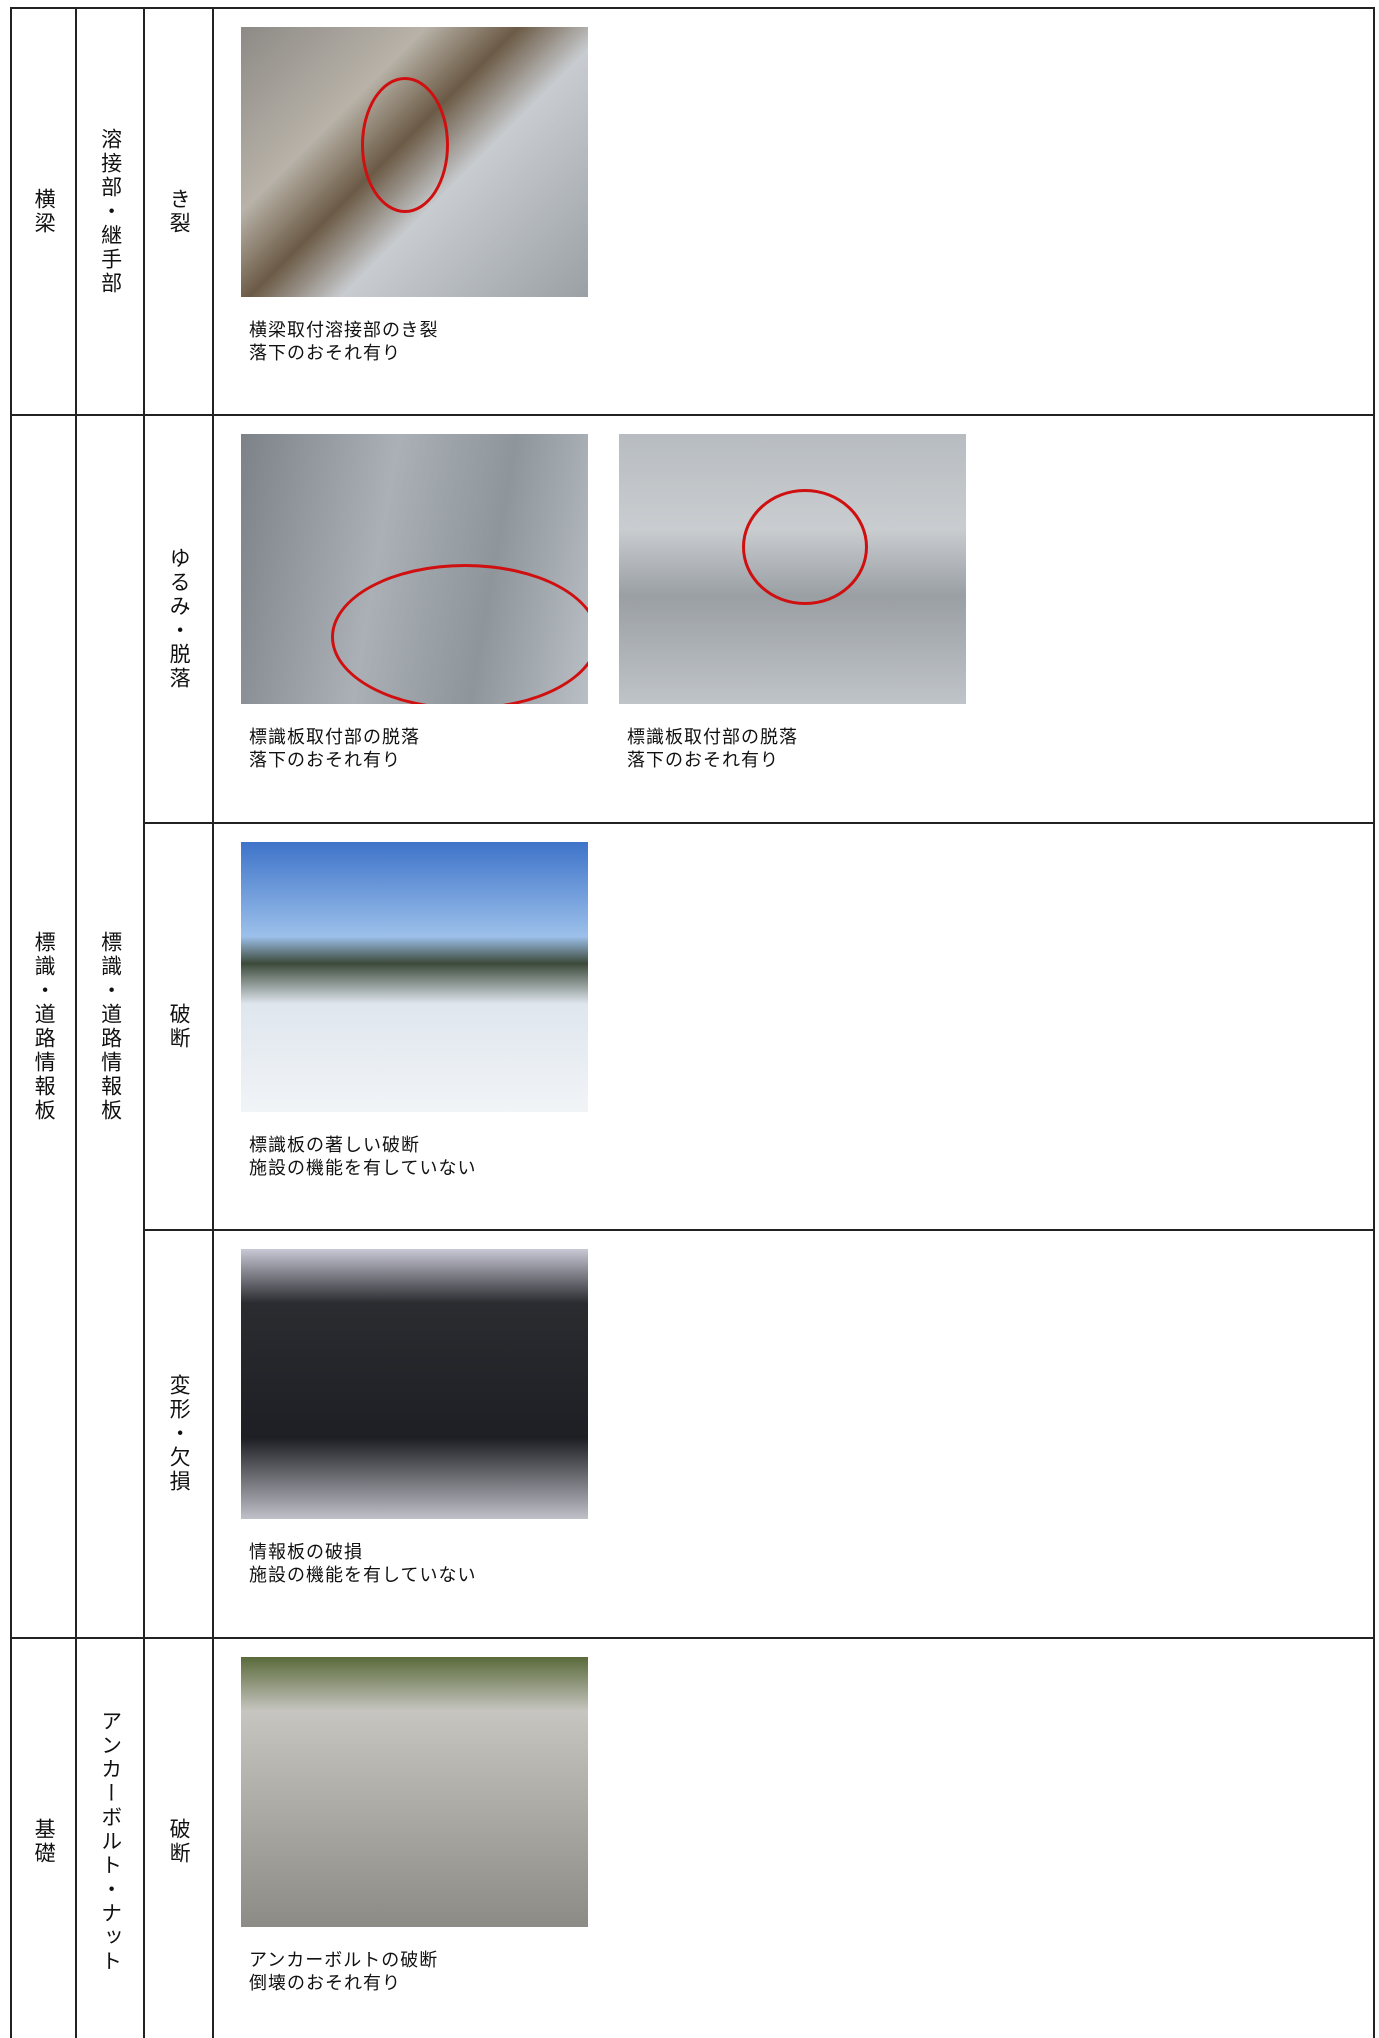 The width and height of the screenshot is (1379, 2038). I want to click on member-cell: 溶接部・継手部, so click(110, 211).